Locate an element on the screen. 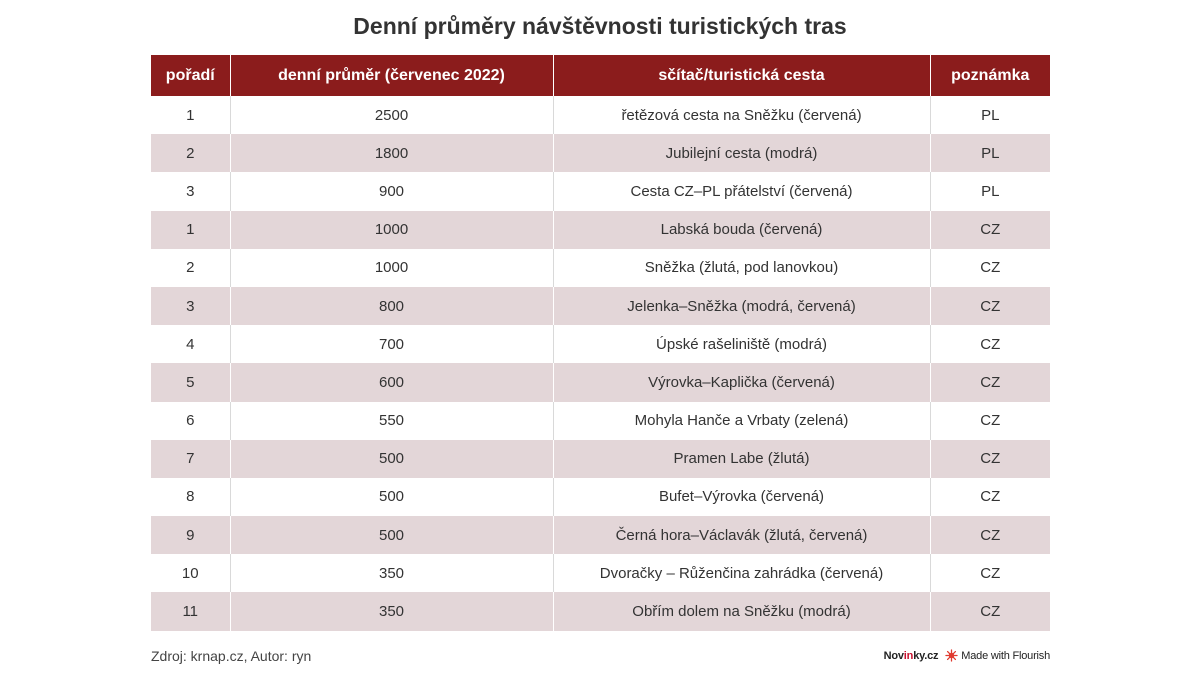 The width and height of the screenshot is (1200, 675). table-row: 11 350 Obřím dolem na Sněžku (modrá) CZ is located at coordinates (600, 611).